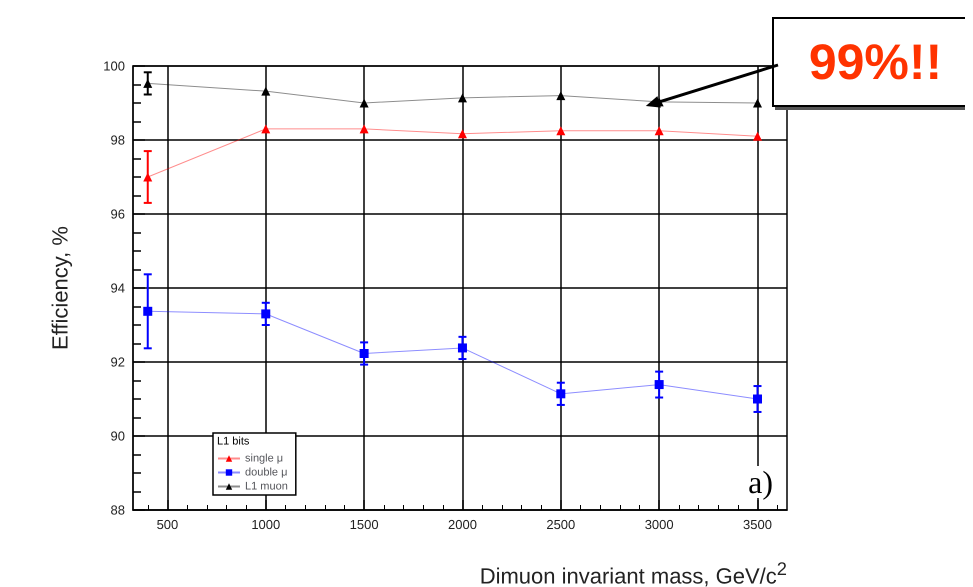 The height and width of the screenshot is (587, 973). Describe the element at coordinates (167, 524) in the screenshot. I see `x-tick-label: 500` at that location.